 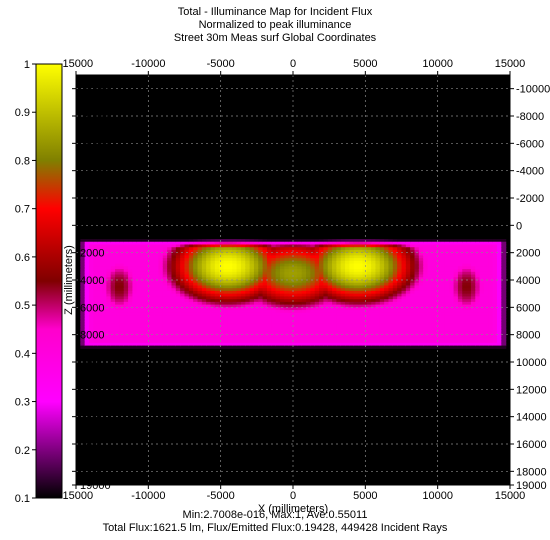 What do you see at coordinates (49, 281) in the screenshot?
I see `colorbar` at bounding box center [49, 281].